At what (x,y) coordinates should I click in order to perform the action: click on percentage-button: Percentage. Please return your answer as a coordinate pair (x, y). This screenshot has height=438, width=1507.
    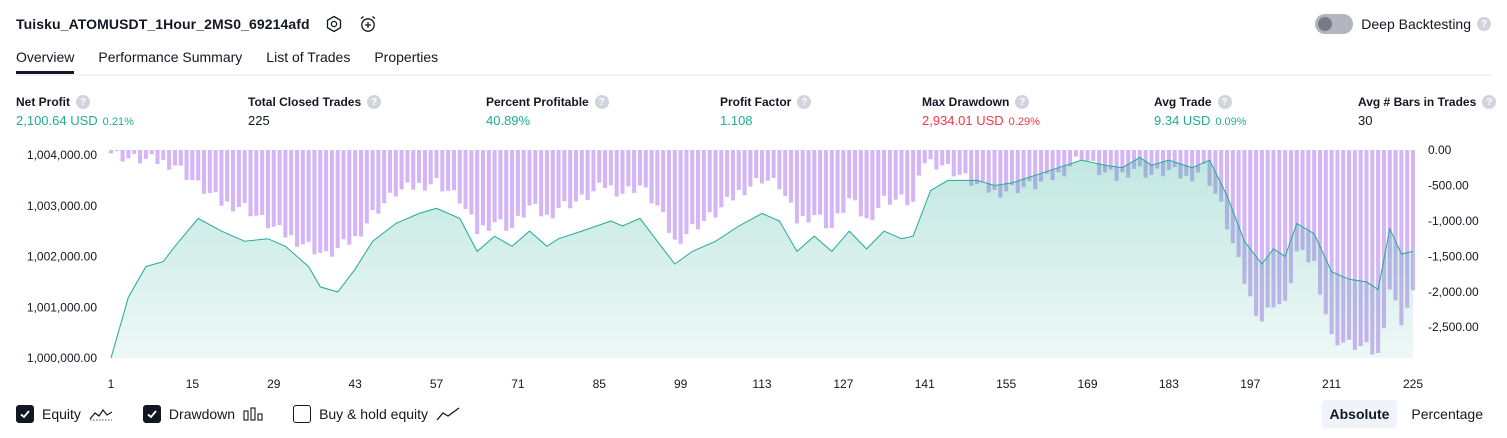
    Looking at the image, I should click on (1447, 414).